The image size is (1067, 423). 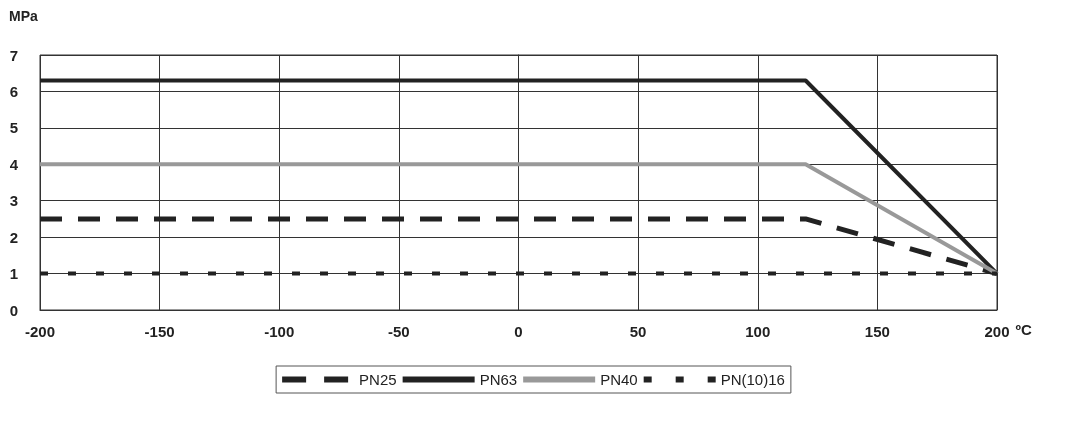 What do you see at coordinates (1023, 329) in the screenshot?
I see `x-axis-title: ºC` at bounding box center [1023, 329].